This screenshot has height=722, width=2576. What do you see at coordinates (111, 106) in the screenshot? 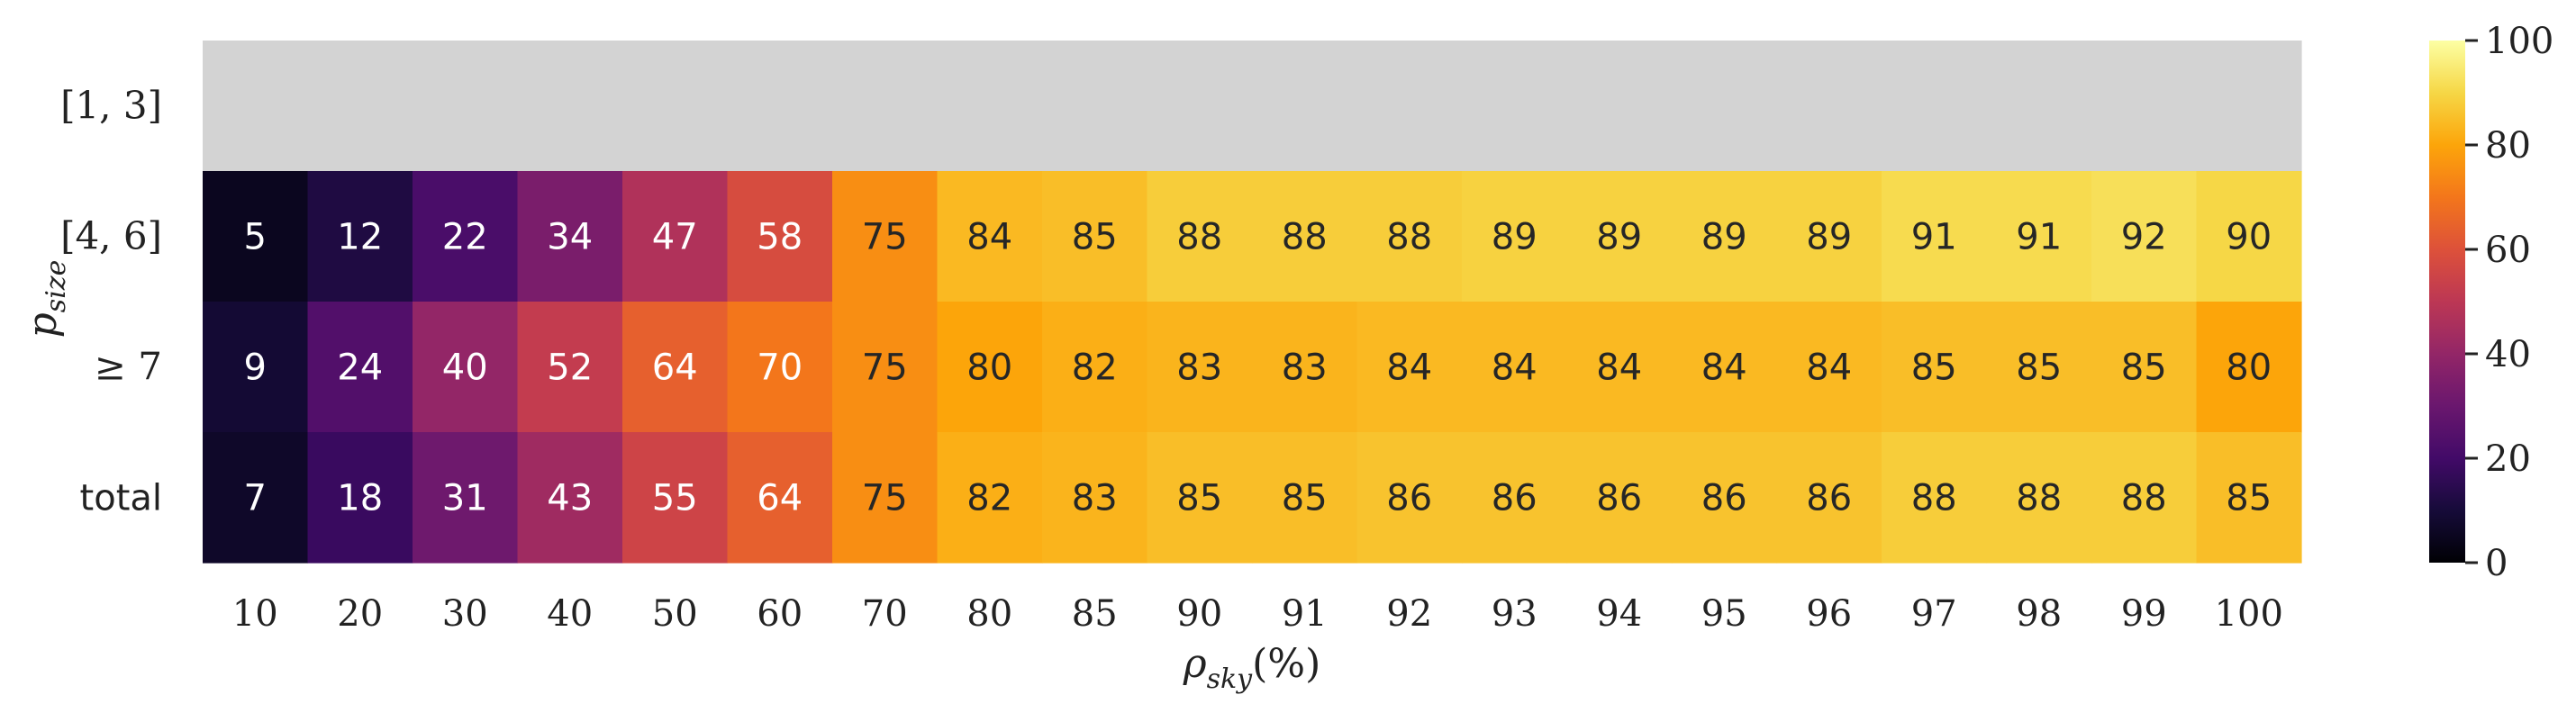
I see `y-tick-label: [1, 3]` at bounding box center [111, 106].